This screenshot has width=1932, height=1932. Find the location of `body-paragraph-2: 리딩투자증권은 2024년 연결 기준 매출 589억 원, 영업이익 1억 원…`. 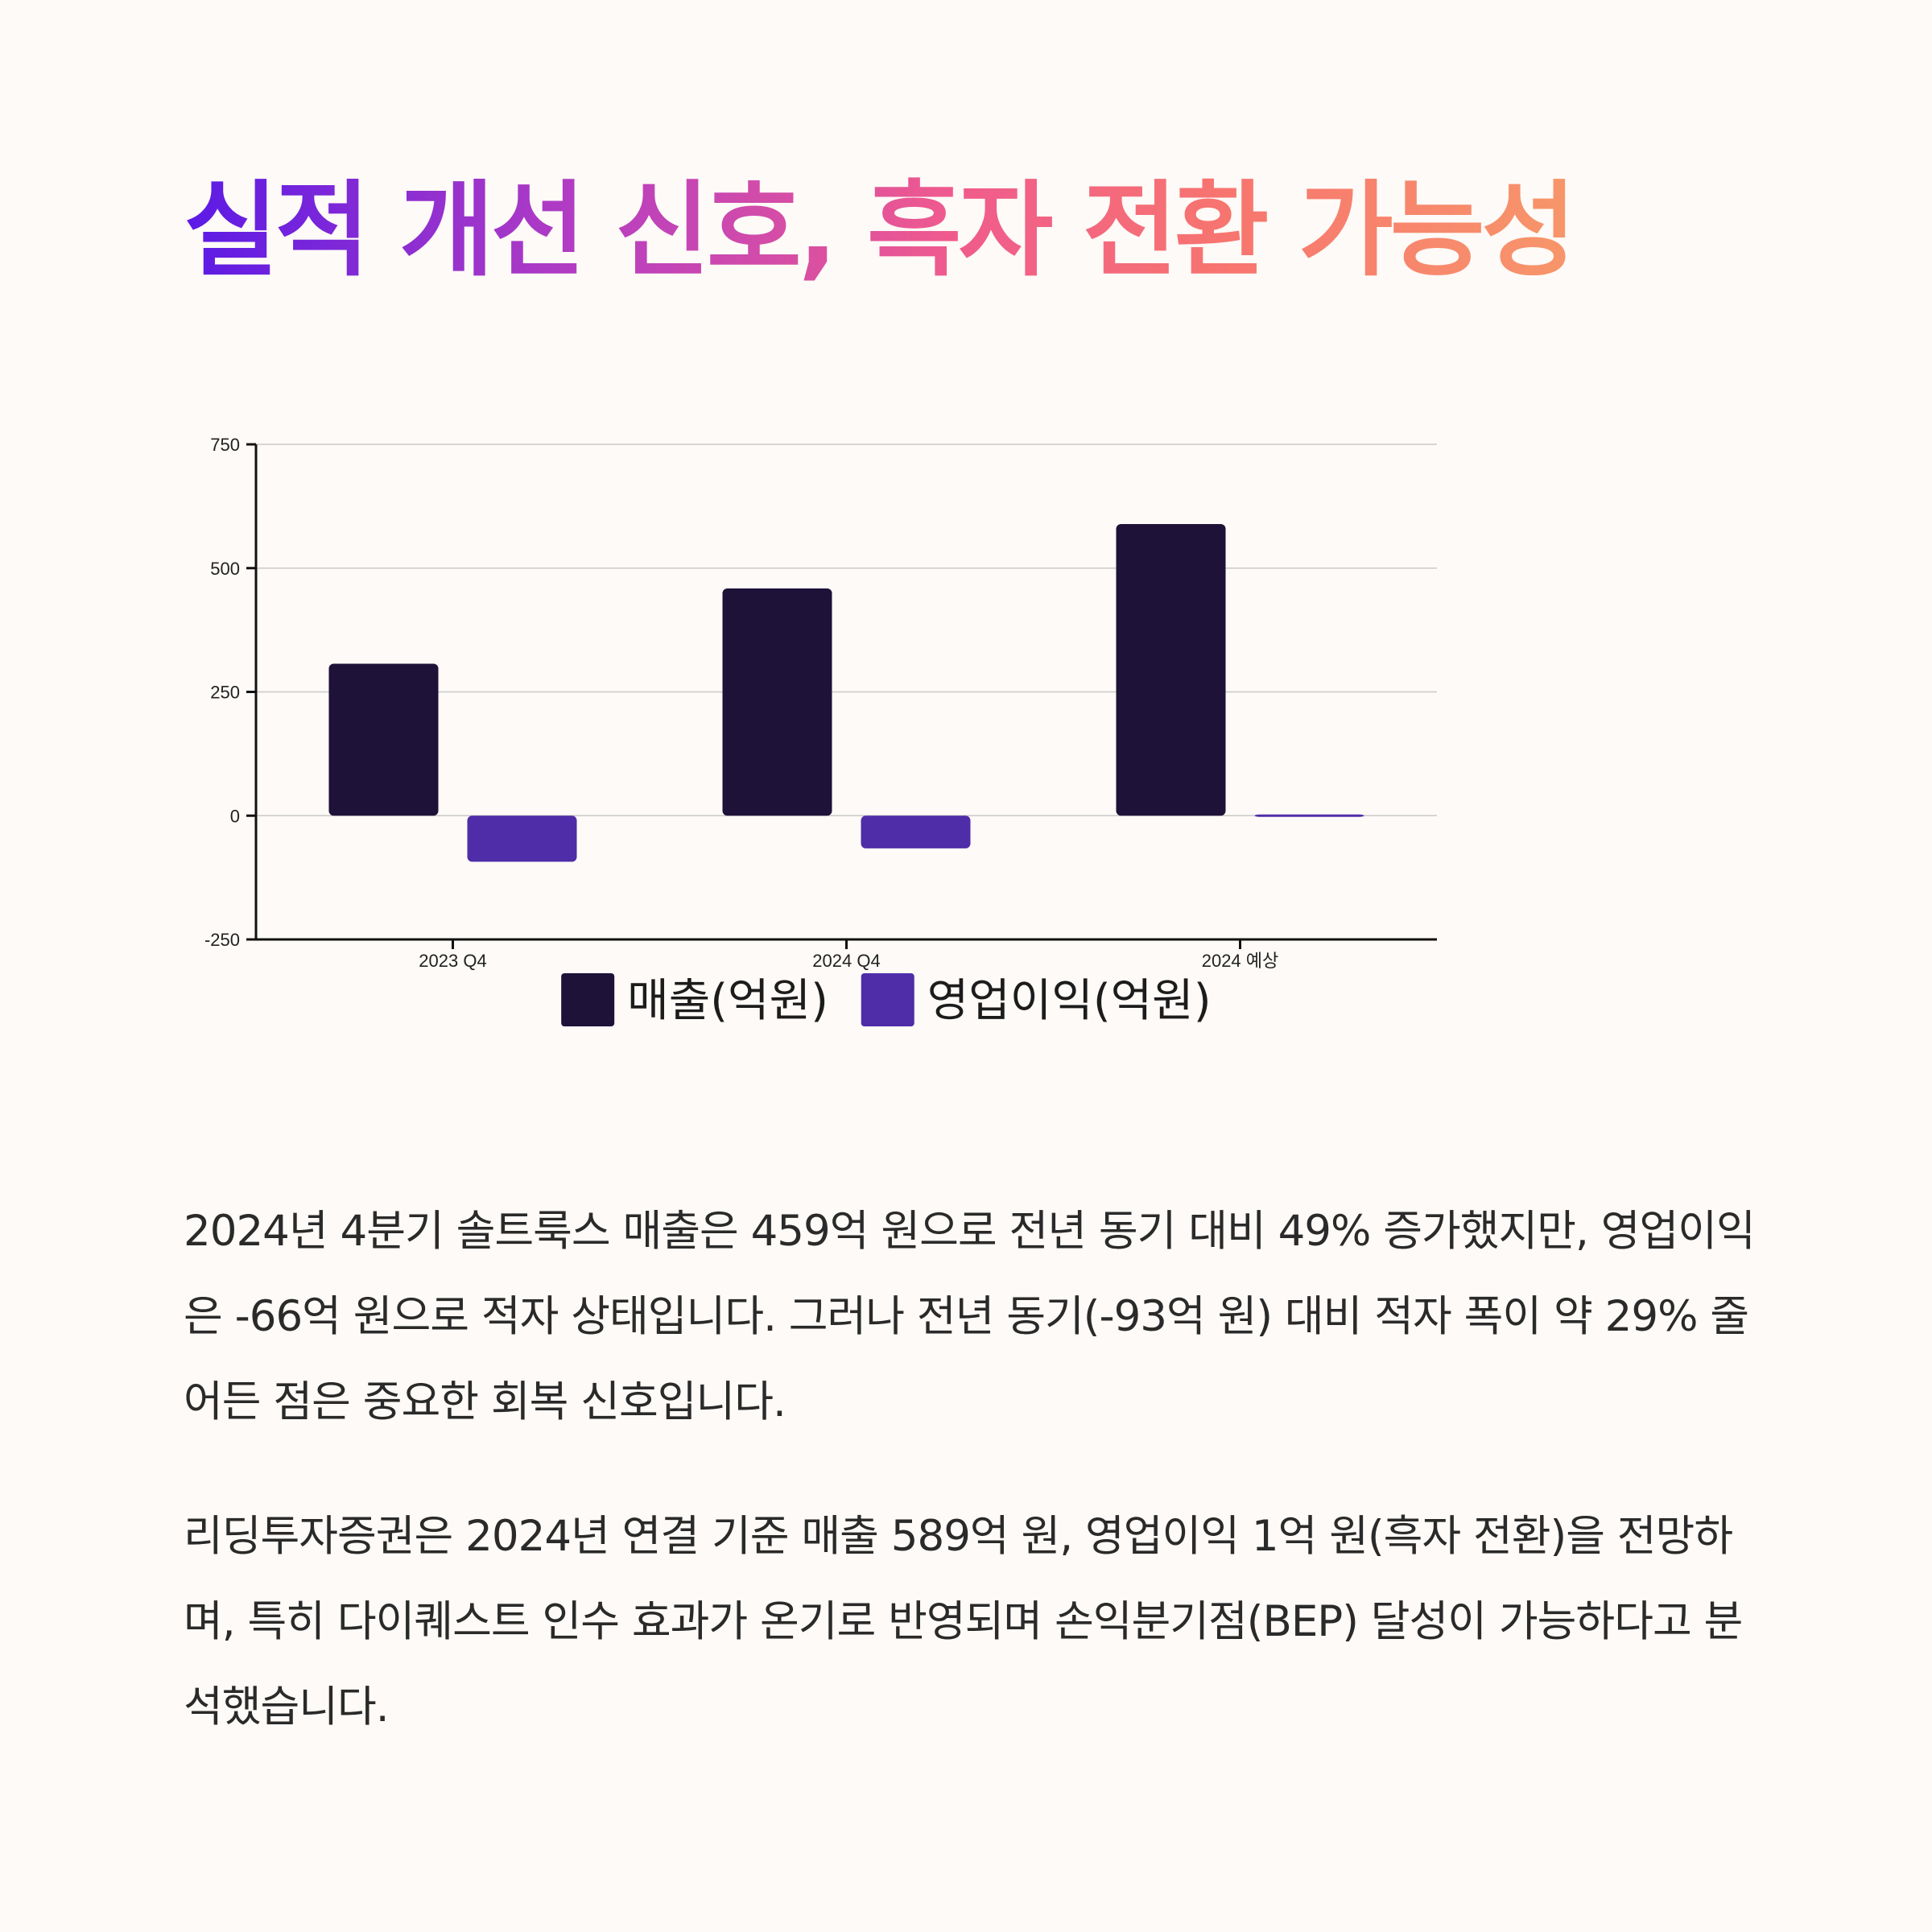

body-paragraph-2: 리딩투자증권은 2024년 연결 기준 매출 589억 원, 영업이익 1억 원… is located at coordinates (964, 1622).